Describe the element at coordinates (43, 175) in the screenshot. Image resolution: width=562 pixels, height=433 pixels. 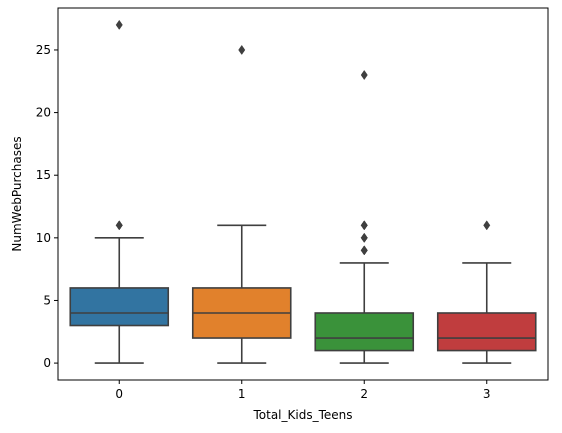
I see `y-tick-label: 15` at that location.